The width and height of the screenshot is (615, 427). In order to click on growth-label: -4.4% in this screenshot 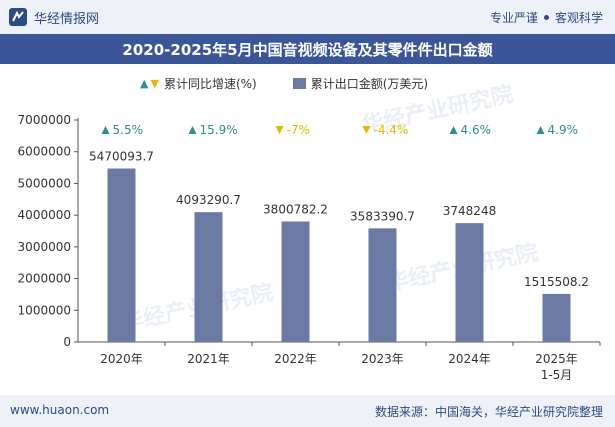, I will do `click(391, 130)`.